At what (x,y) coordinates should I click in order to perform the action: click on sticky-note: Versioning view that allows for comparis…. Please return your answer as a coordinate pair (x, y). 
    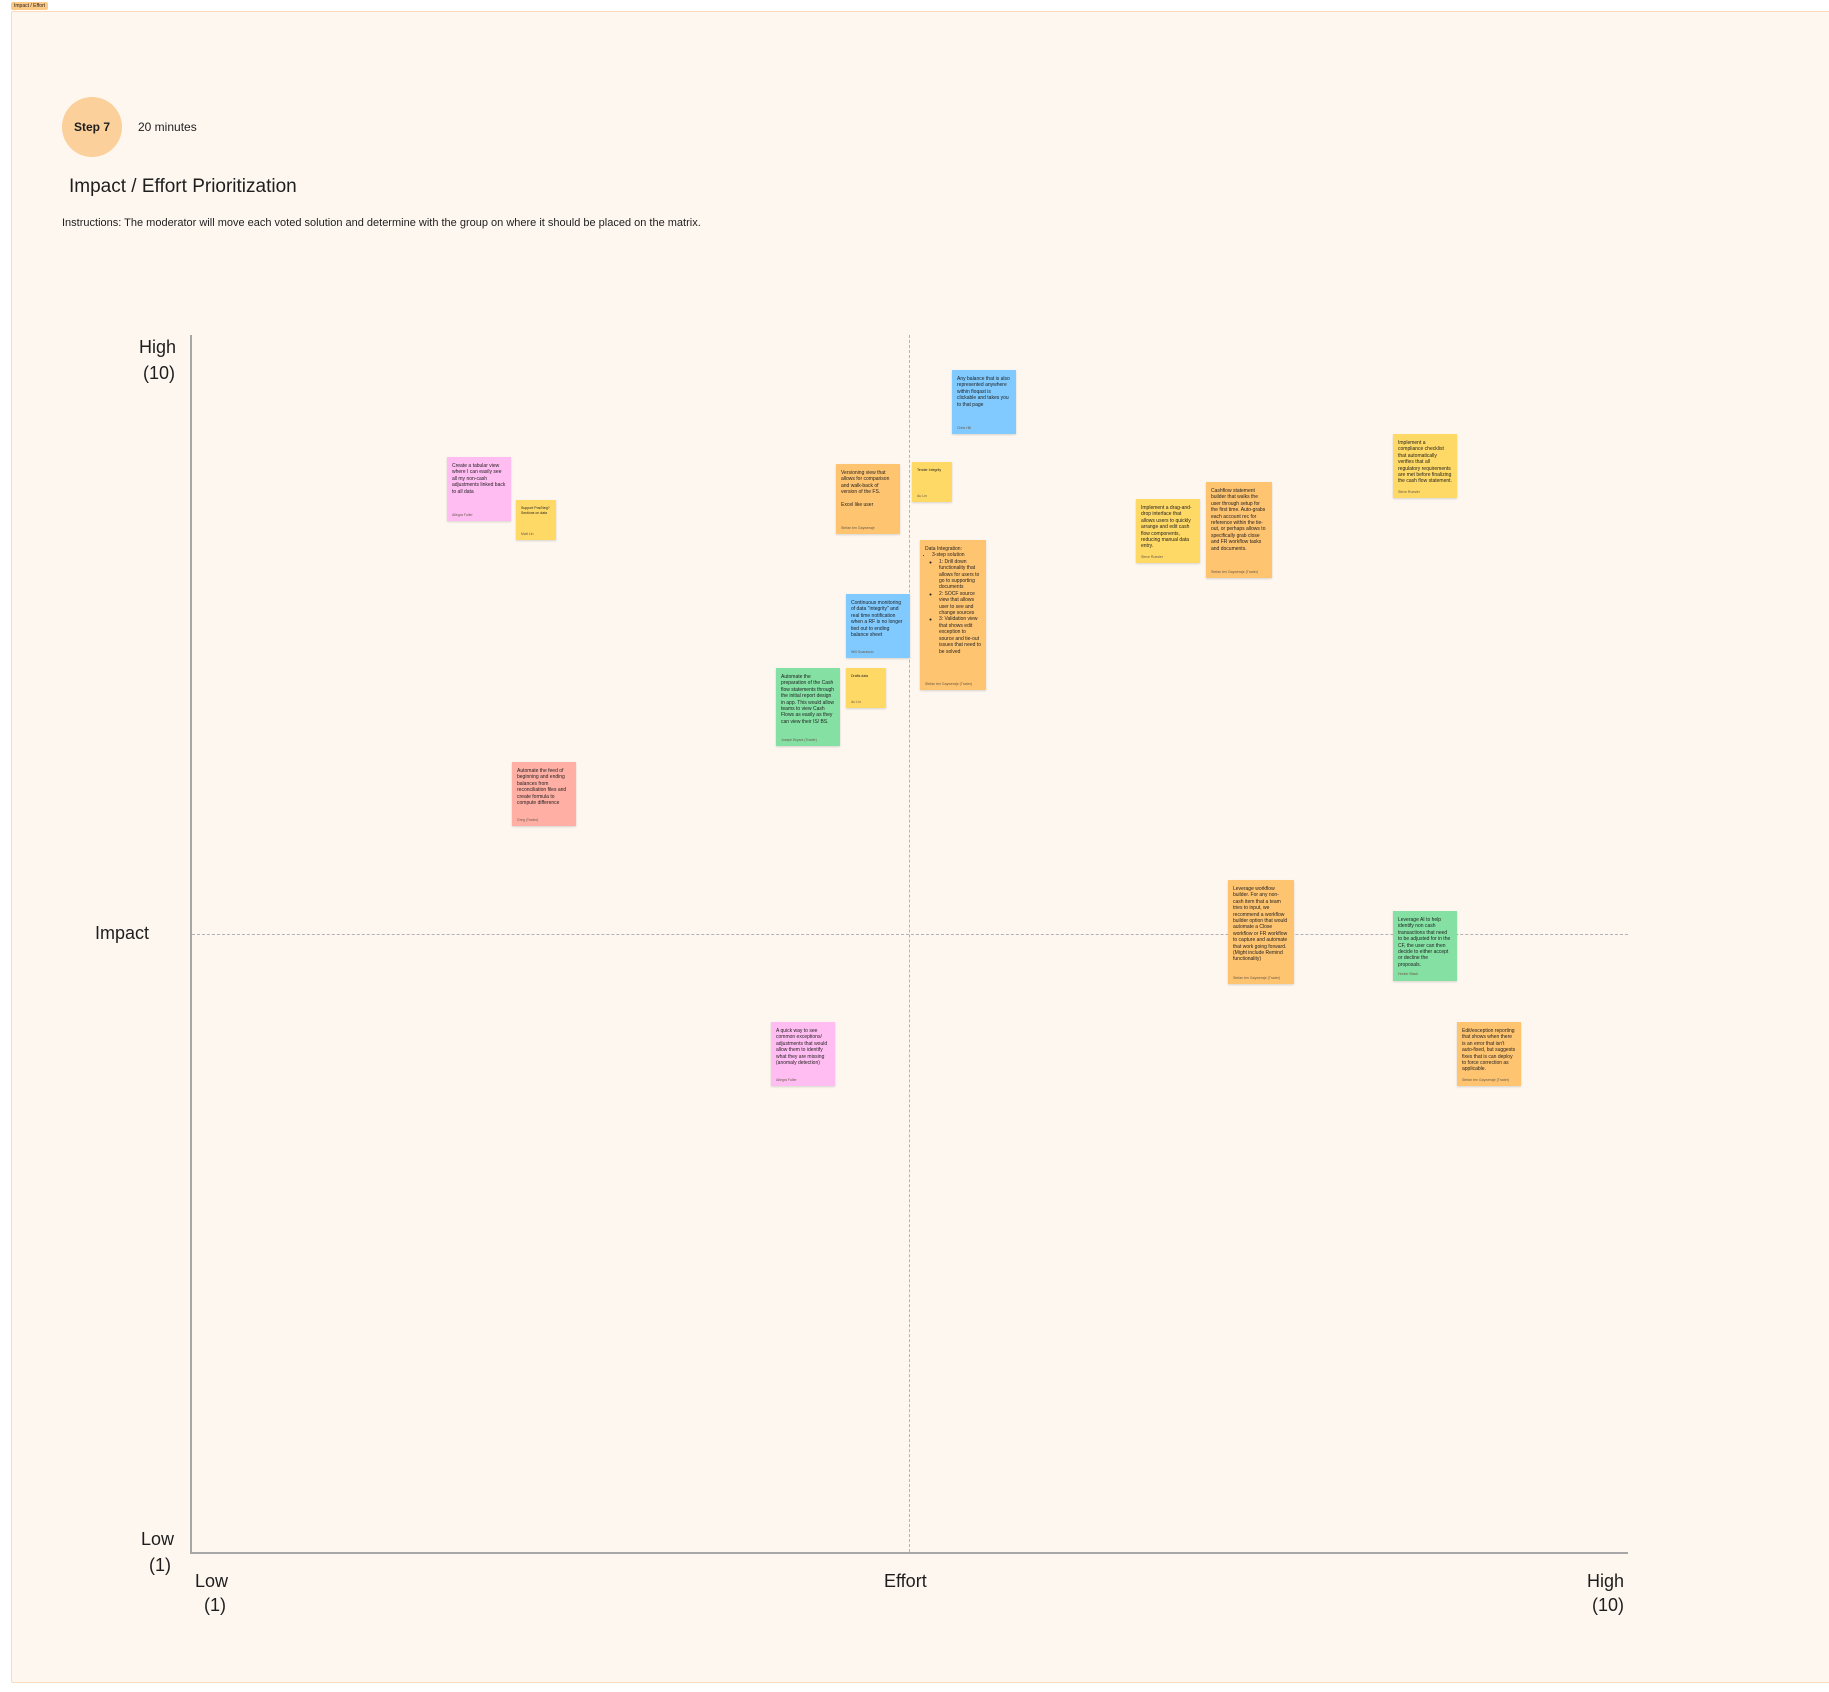
    Looking at the image, I should click on (868, 499).